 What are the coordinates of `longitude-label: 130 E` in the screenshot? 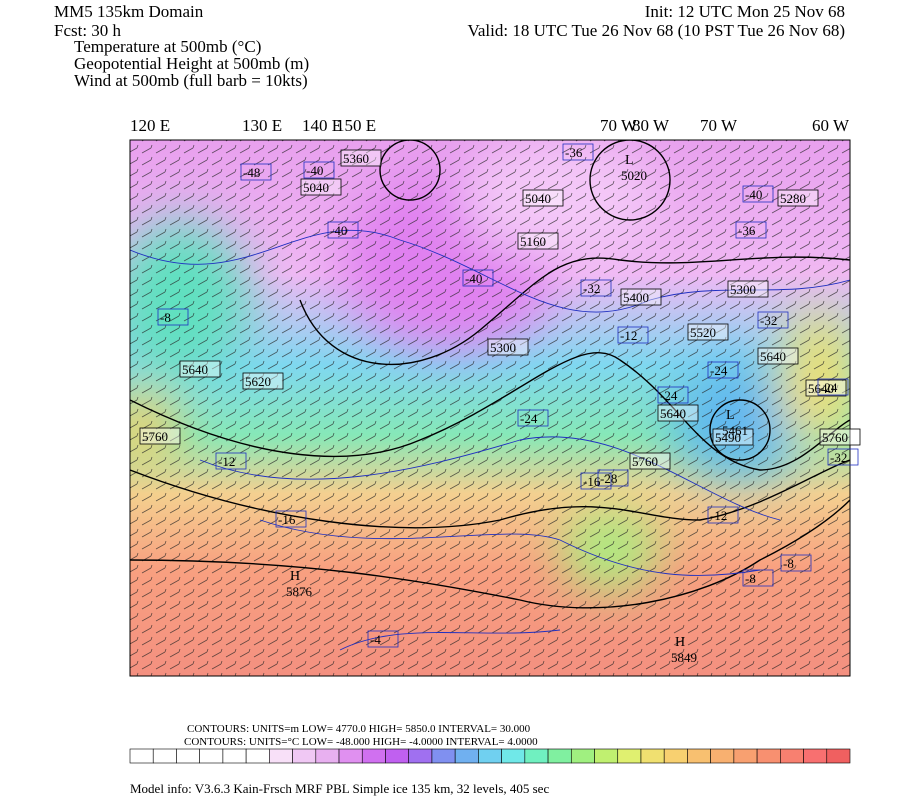 It's located at (262, 125).